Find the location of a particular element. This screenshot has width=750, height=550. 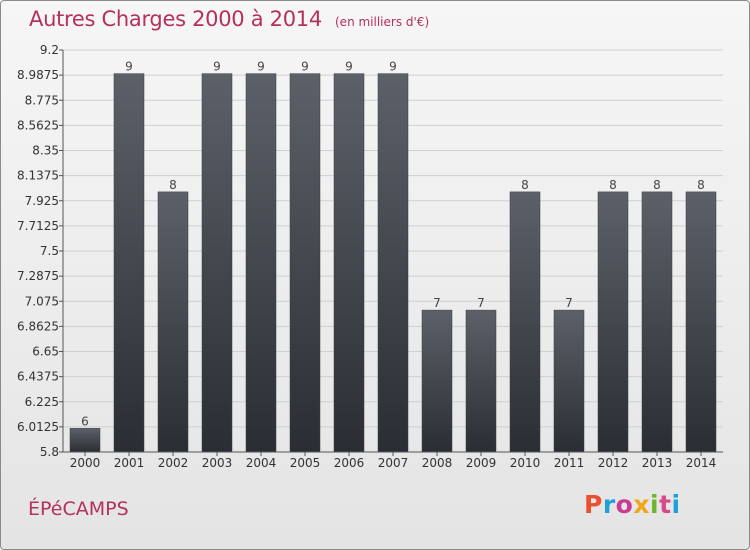

bar-2001 is located at coordinates (129, 263).